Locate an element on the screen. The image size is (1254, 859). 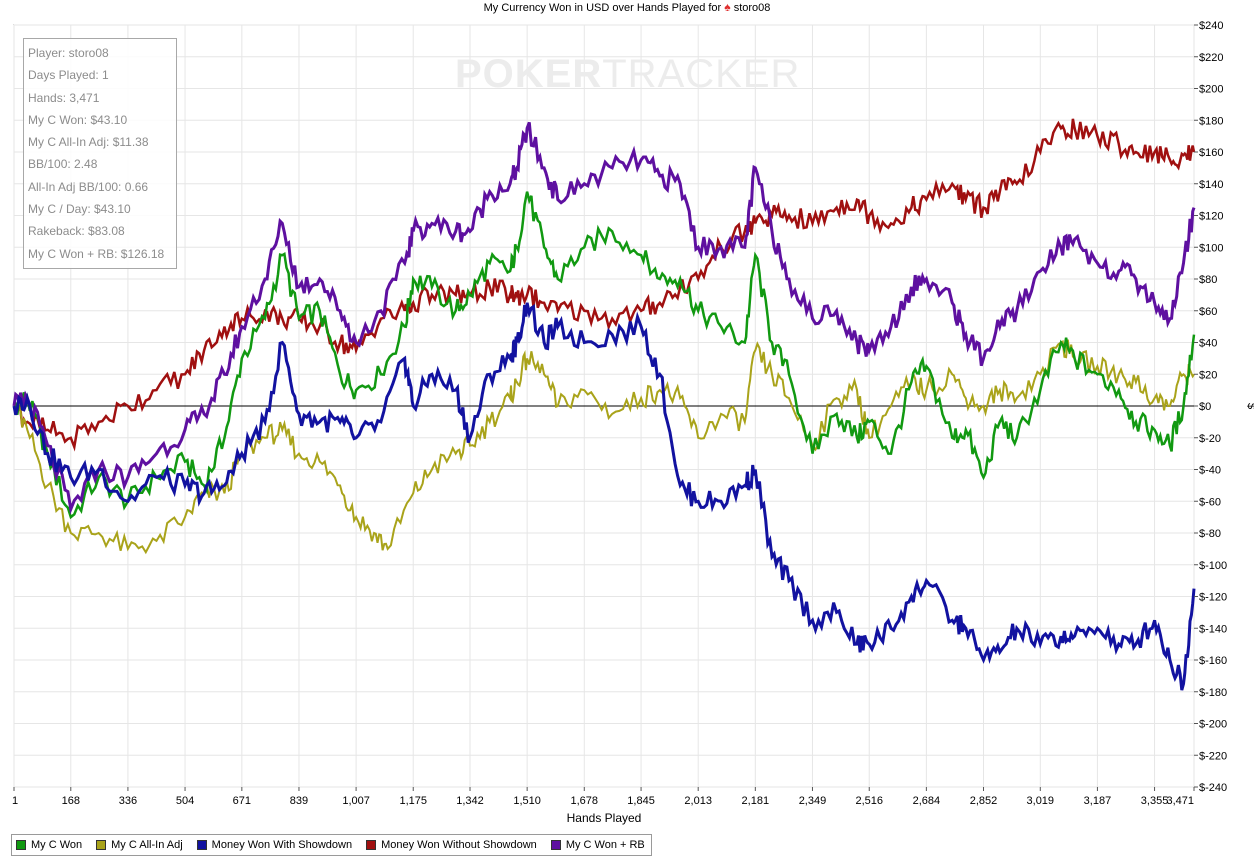
y-tick-label: $40 is located at coordinates (1208, 344).